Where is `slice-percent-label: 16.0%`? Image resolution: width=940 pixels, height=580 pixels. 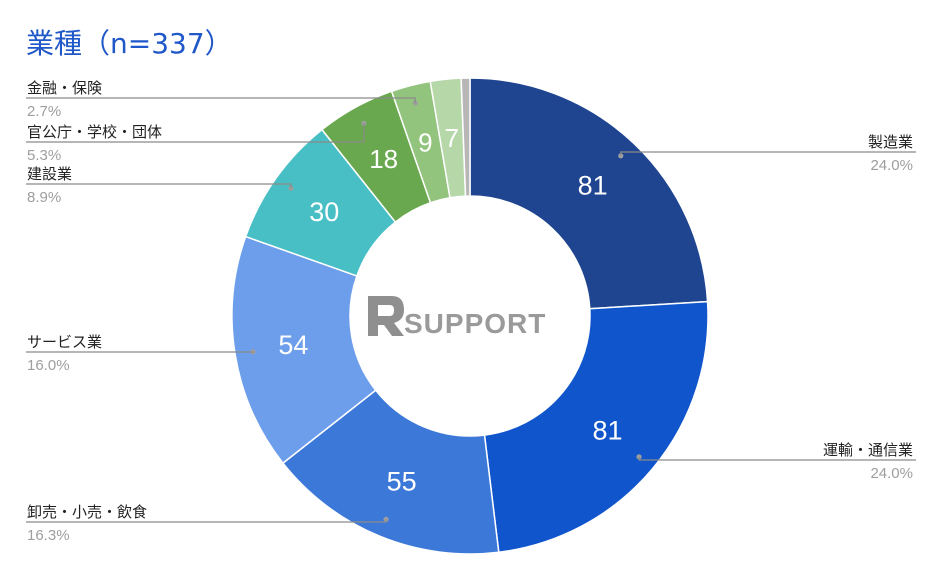 slice-percent-label: 16.0% is located at coordinates (48, 365).